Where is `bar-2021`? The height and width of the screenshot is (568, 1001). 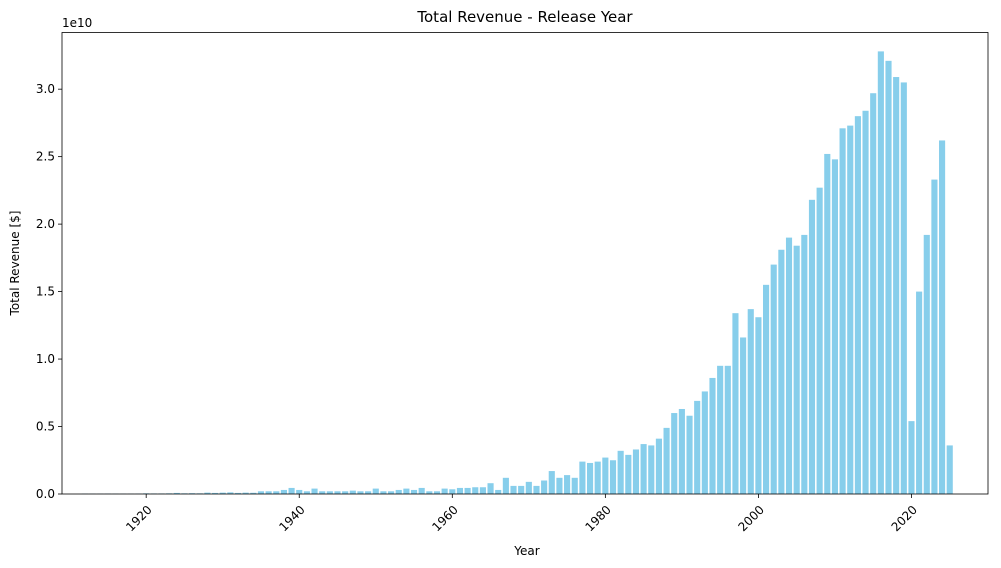
bar-2021 is located at coordinates (919, 392).